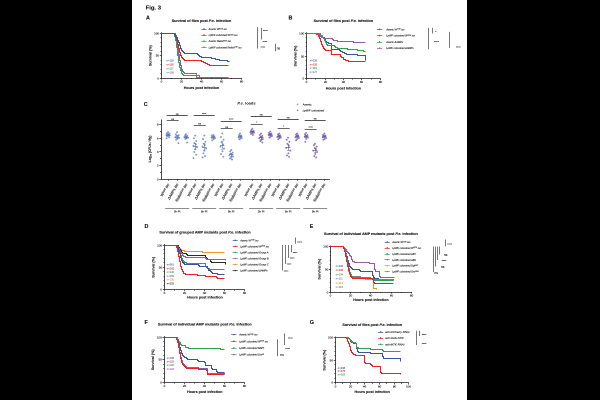 The height and width of the screenshot is (400, 600). Describe the element at coordinates (394, 338) in the screenshot. I see `svg-text: act>UAS-NTR` at that location.